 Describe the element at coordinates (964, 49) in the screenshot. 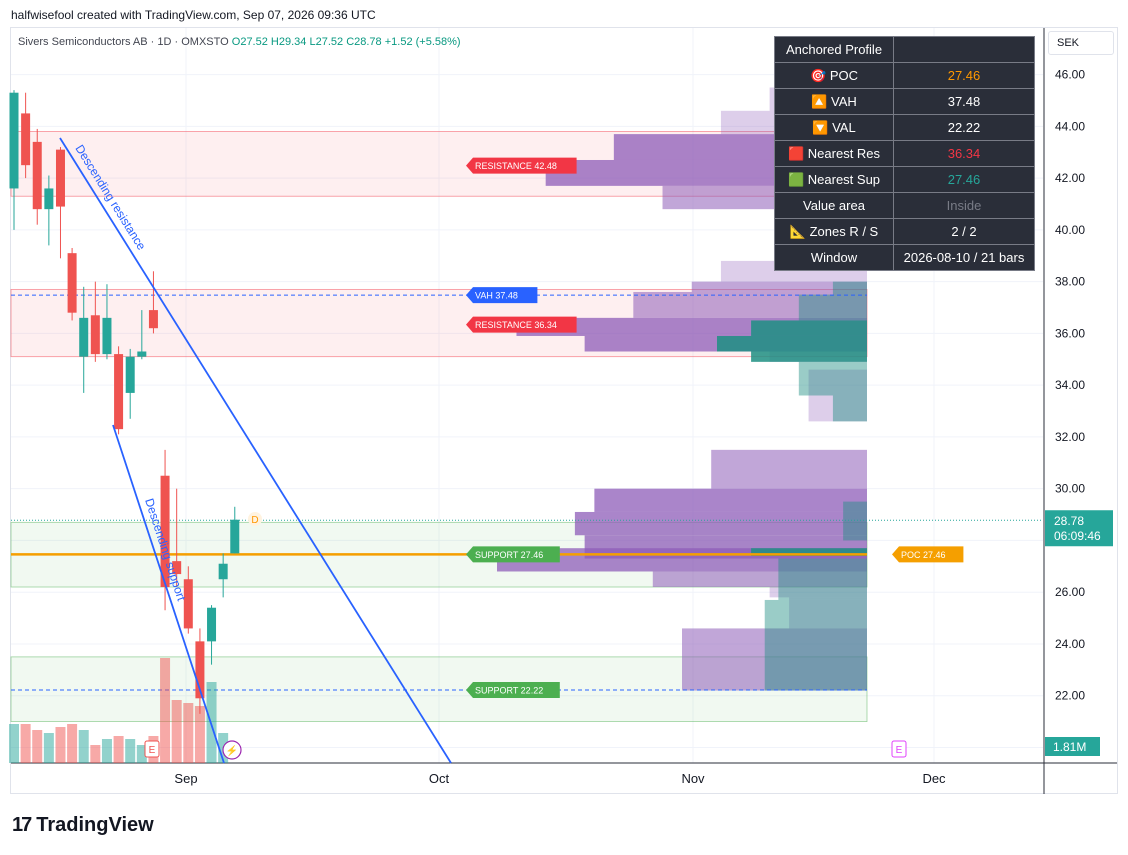

I see `table-title-empty` at that location.